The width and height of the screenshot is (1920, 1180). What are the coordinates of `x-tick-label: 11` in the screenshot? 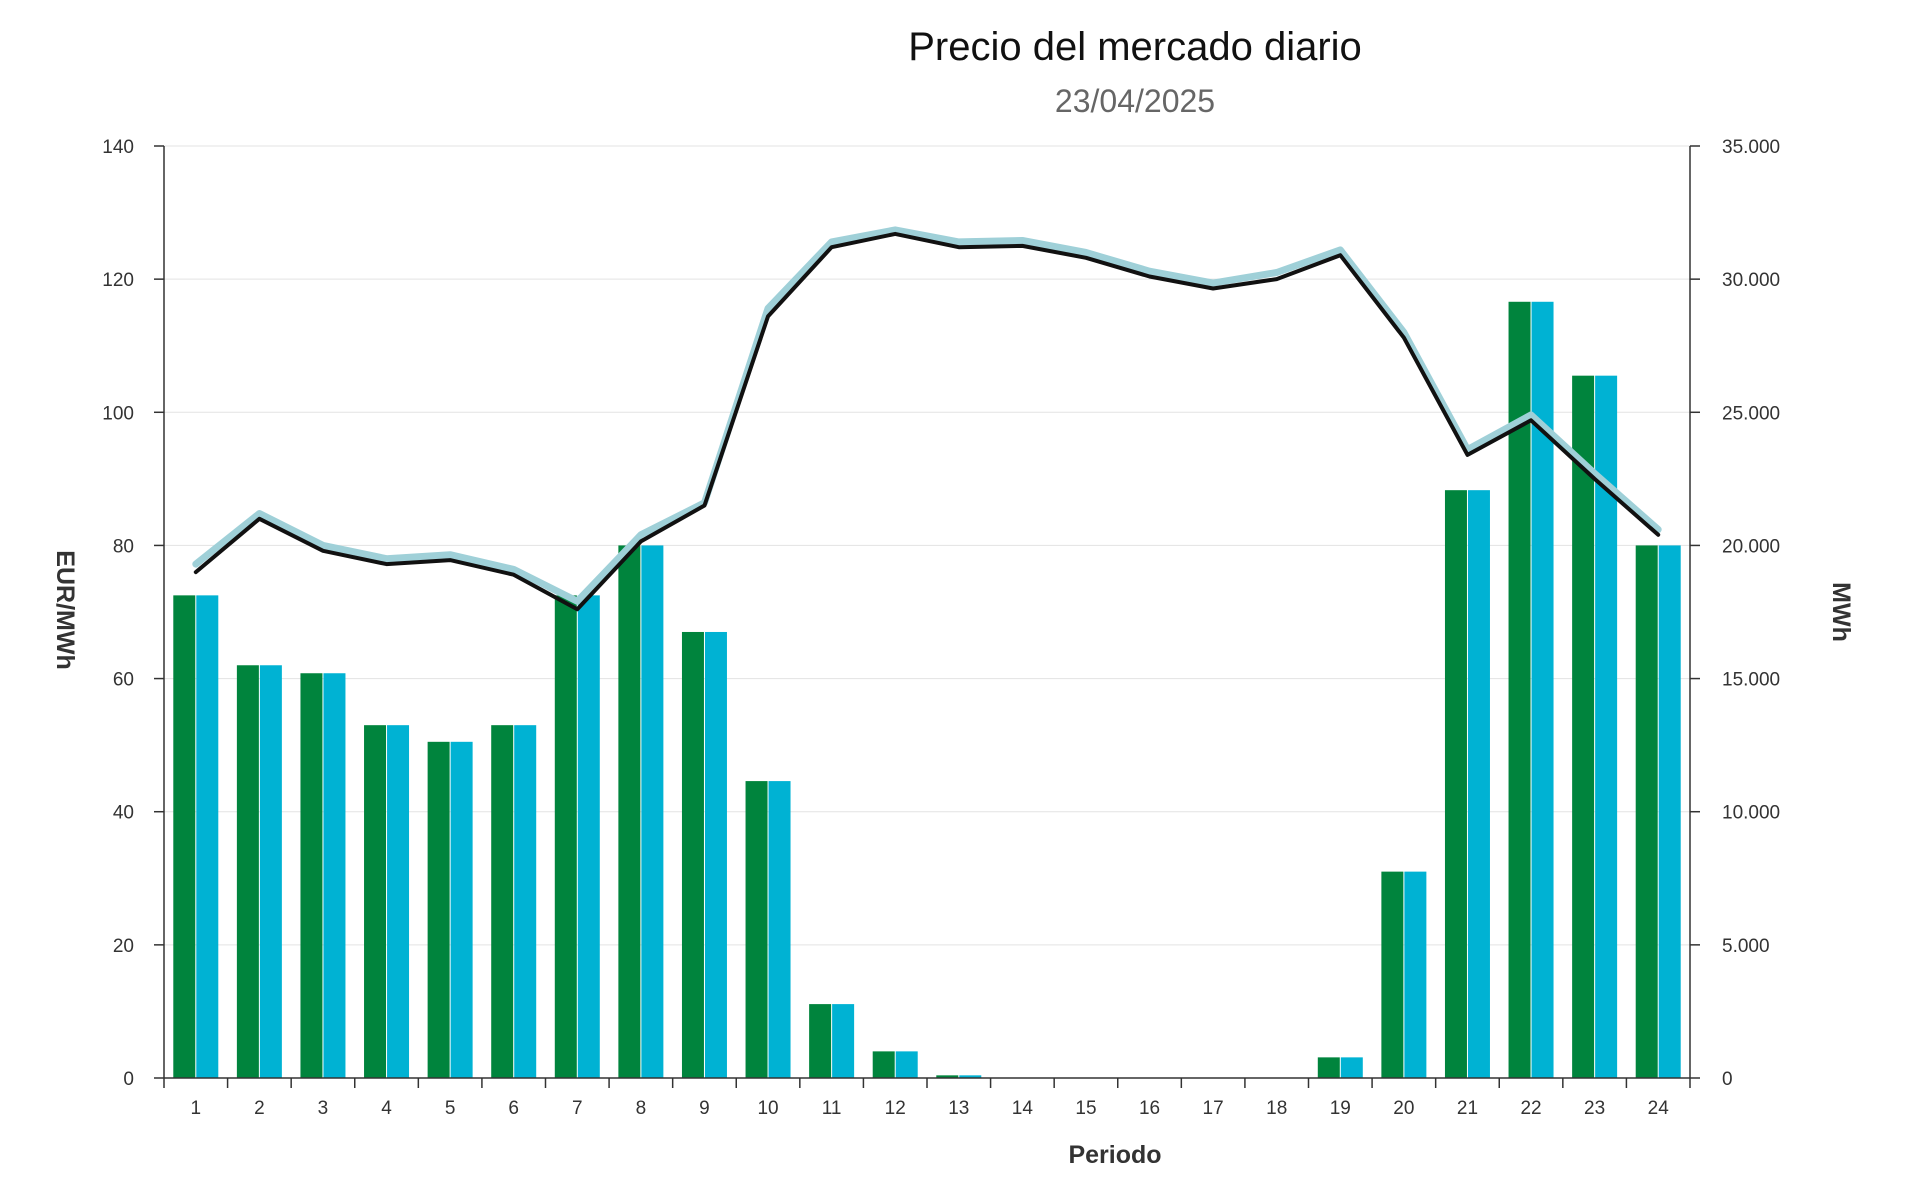 It's located at (832, 1108).